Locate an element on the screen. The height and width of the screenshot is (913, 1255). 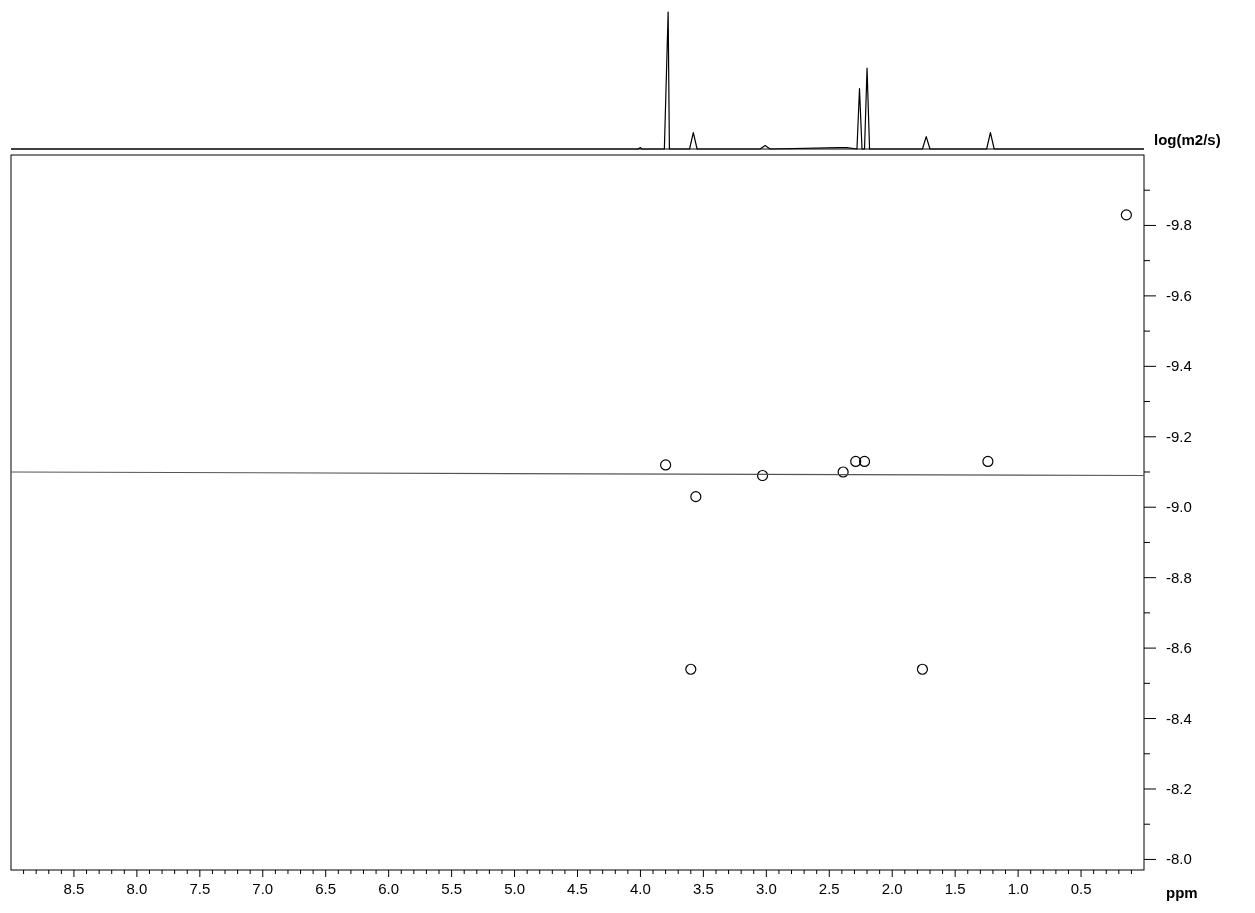
x-tick-label: 2.0 is located at coordinates (892, 888).